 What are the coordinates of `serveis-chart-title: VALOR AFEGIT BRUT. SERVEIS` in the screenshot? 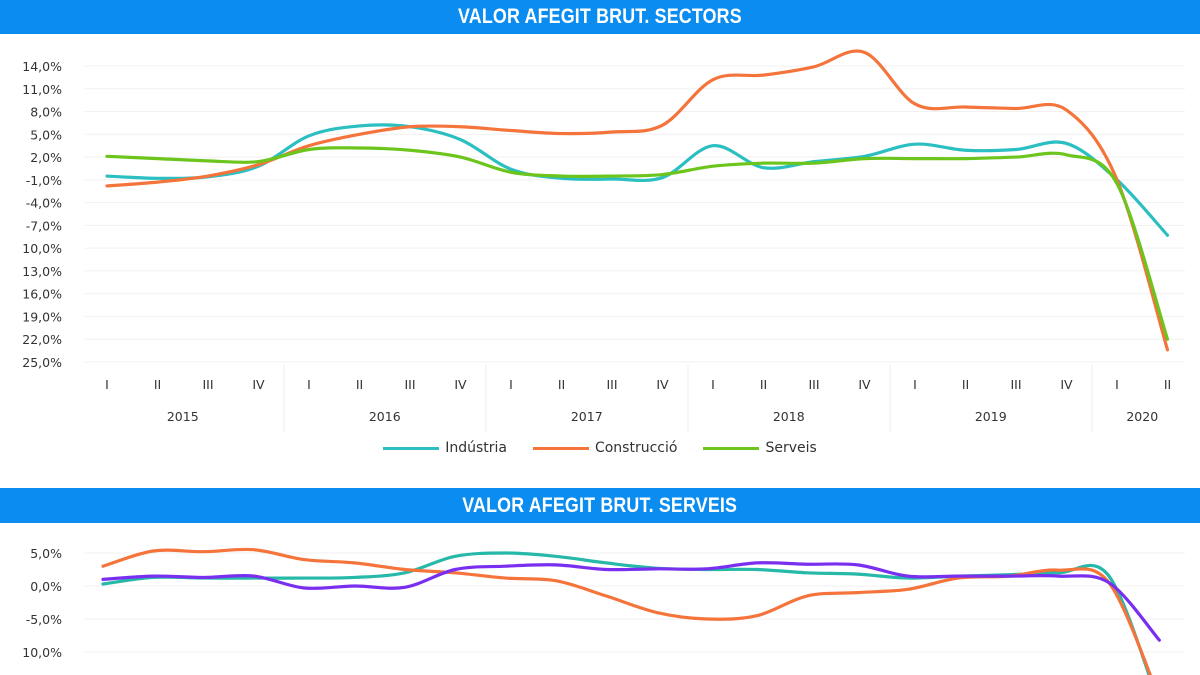 It's located at (600, 505).